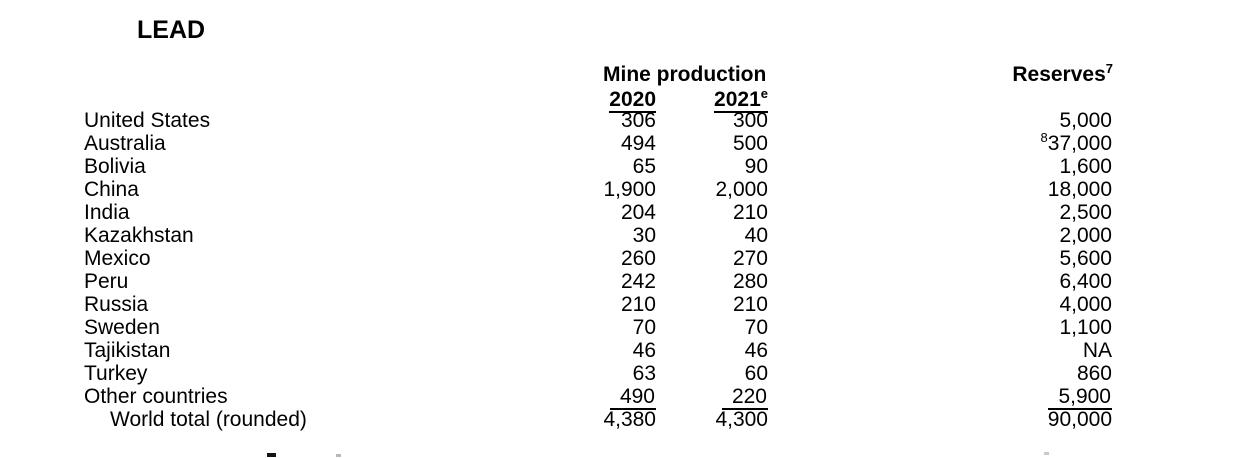 This screenshot has width=1252, height=458. What do you see at coordinates (598, 258) in the screenshot?
I see `table-row: Mexico 260 270 5,600` at bounding box center [598, 258].